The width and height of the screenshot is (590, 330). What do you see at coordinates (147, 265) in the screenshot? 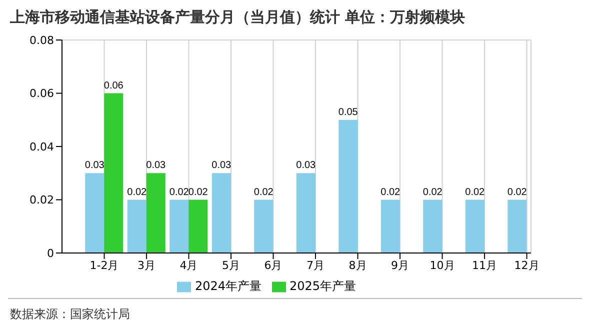
I see `x-tick-label: 3月` at bounding box center [147, 265].